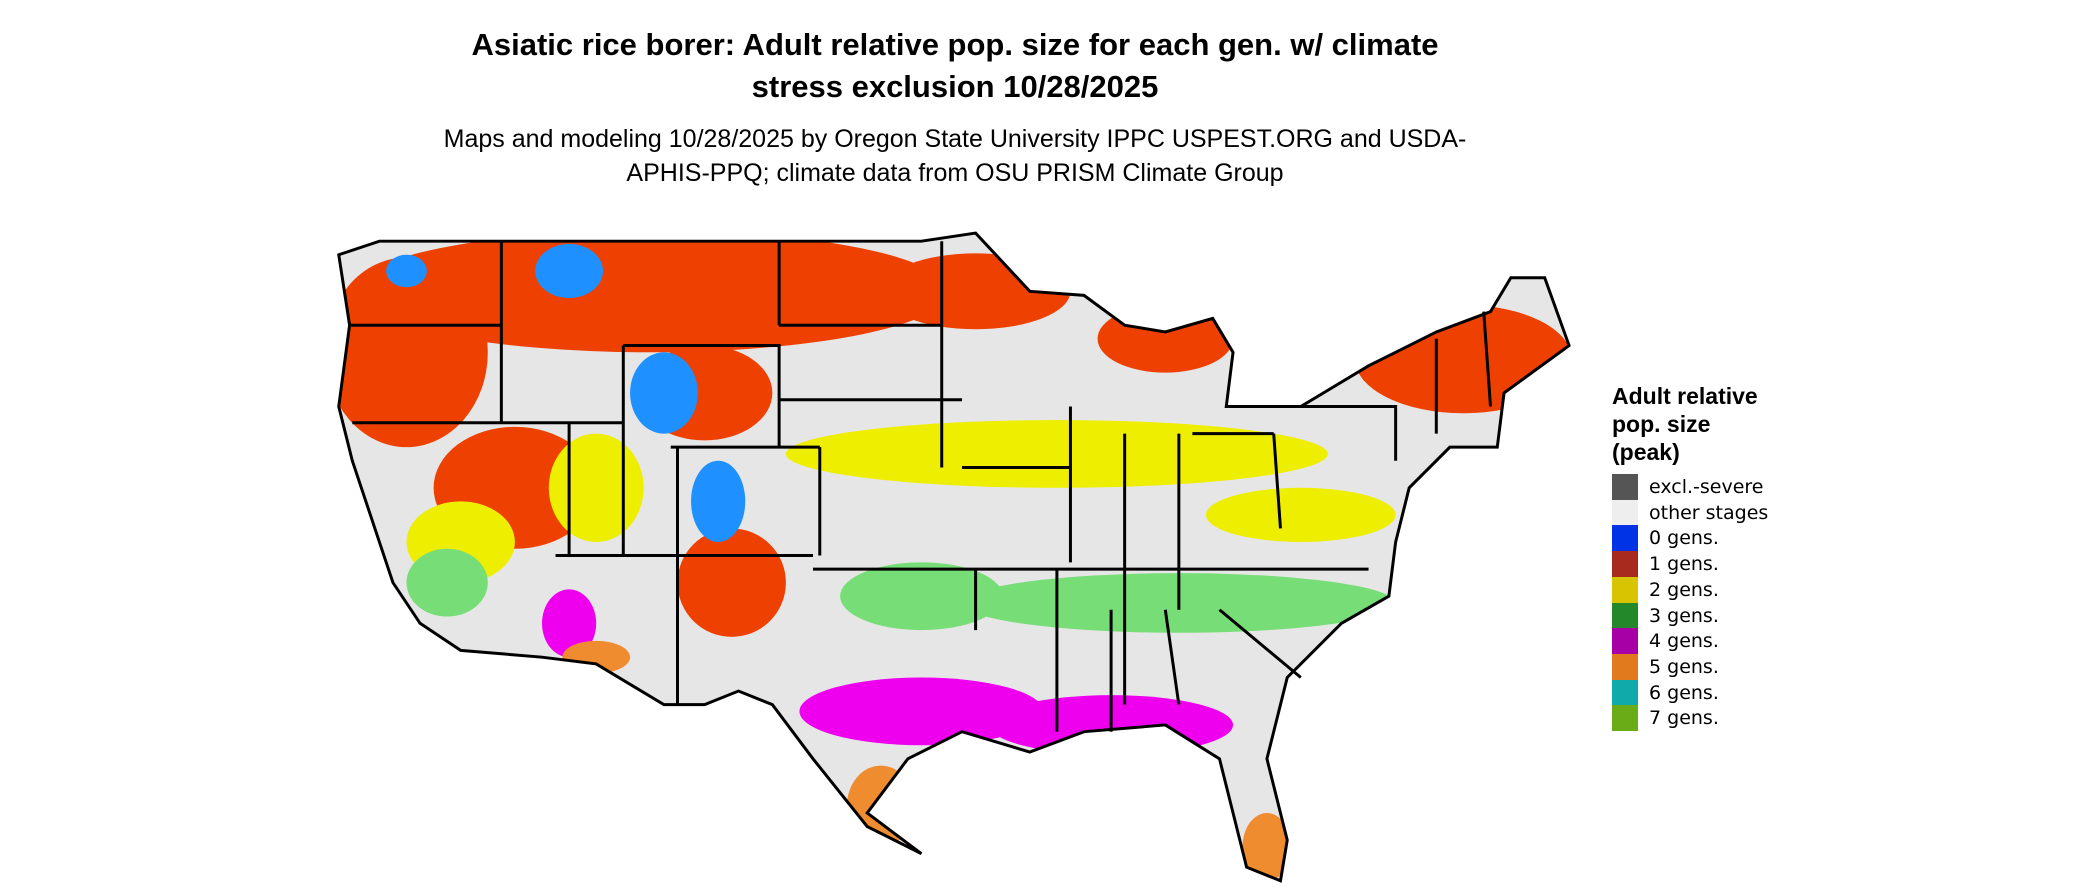  I want to click on legend-item: 5 gens., so click(1712, 666).